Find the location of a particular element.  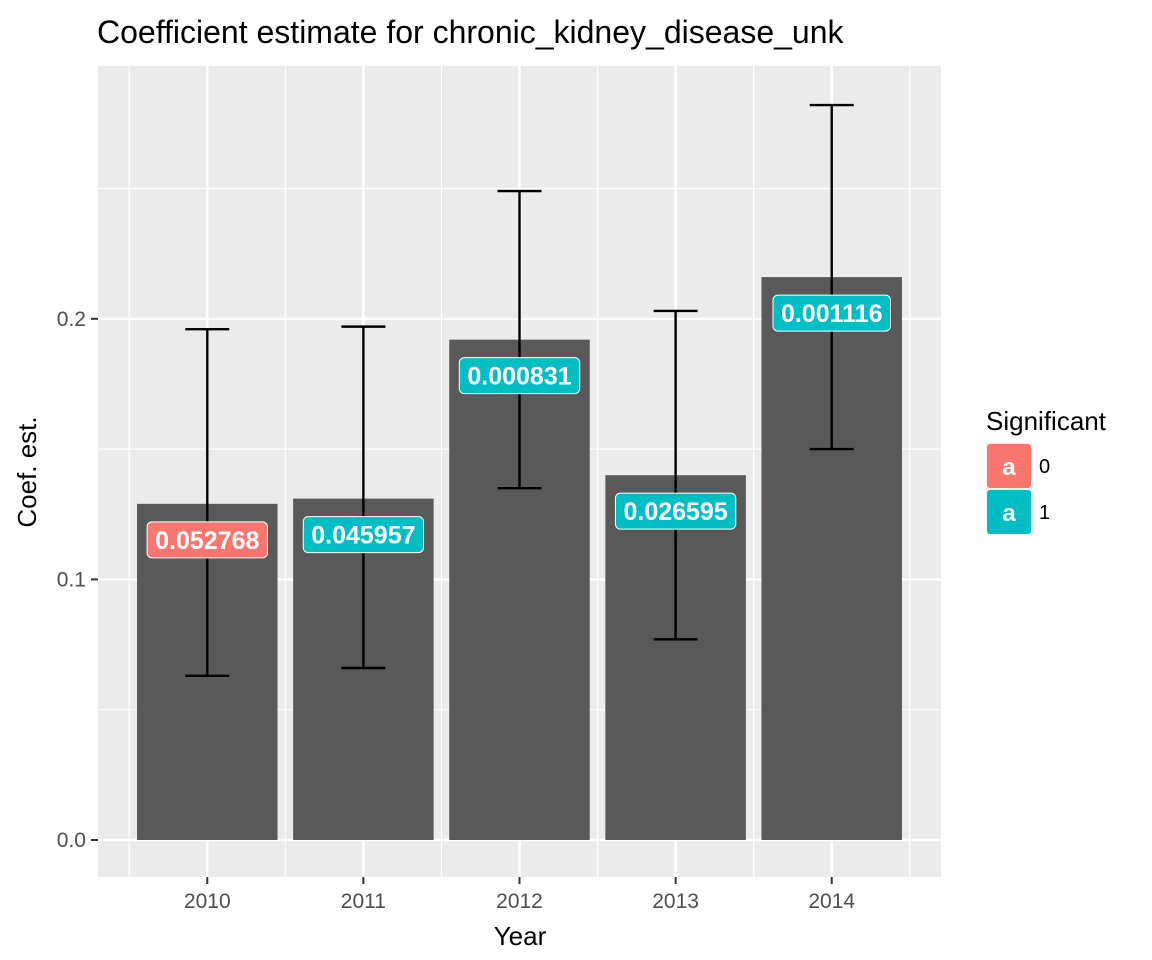

error-bar-2013 is located at coordinates (675, 475).